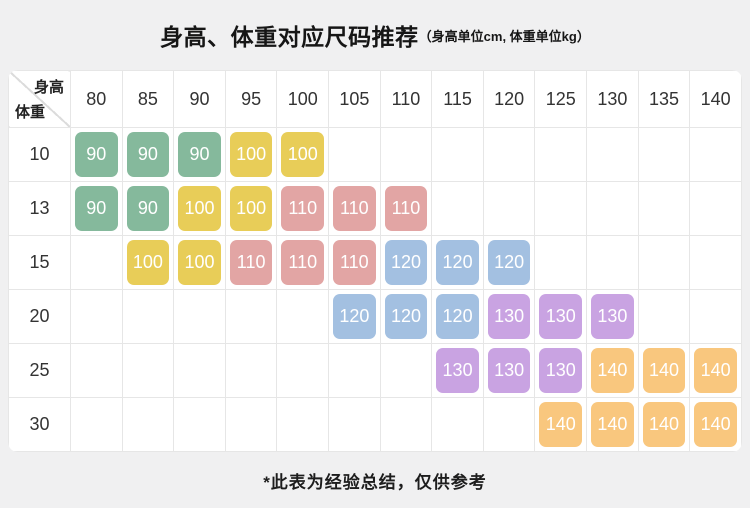 The width and height of the screenshot is (750, 508). I want to click on corner-cell: 身高 体重, so click(39, 99).